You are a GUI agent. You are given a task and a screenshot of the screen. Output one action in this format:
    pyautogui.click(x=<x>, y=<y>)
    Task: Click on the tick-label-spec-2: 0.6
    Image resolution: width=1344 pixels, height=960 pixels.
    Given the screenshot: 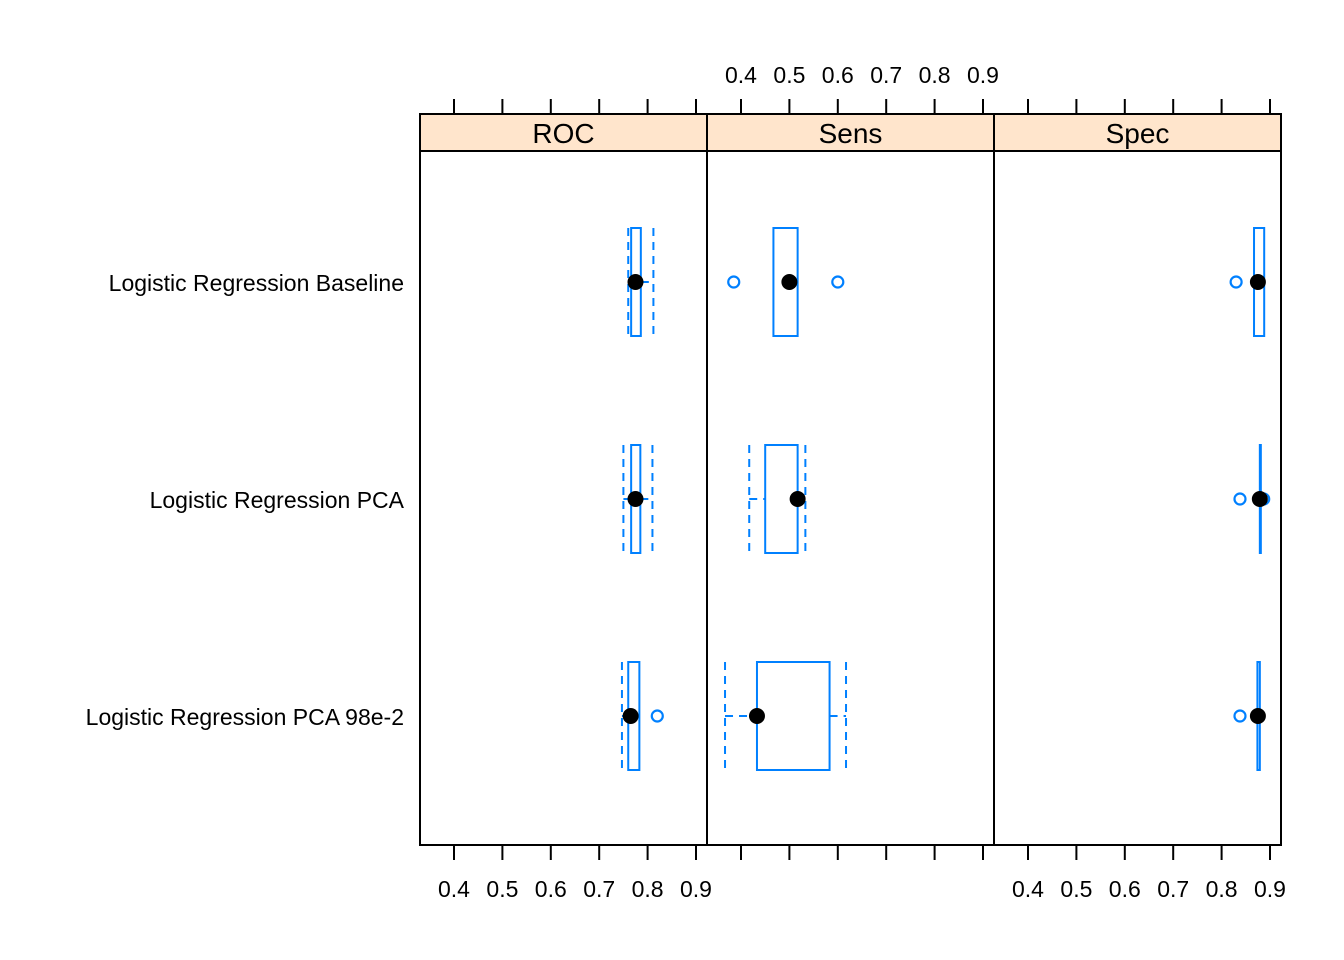 What is the action you would take?
    pyautogui.click(x=1125, y=889)
    